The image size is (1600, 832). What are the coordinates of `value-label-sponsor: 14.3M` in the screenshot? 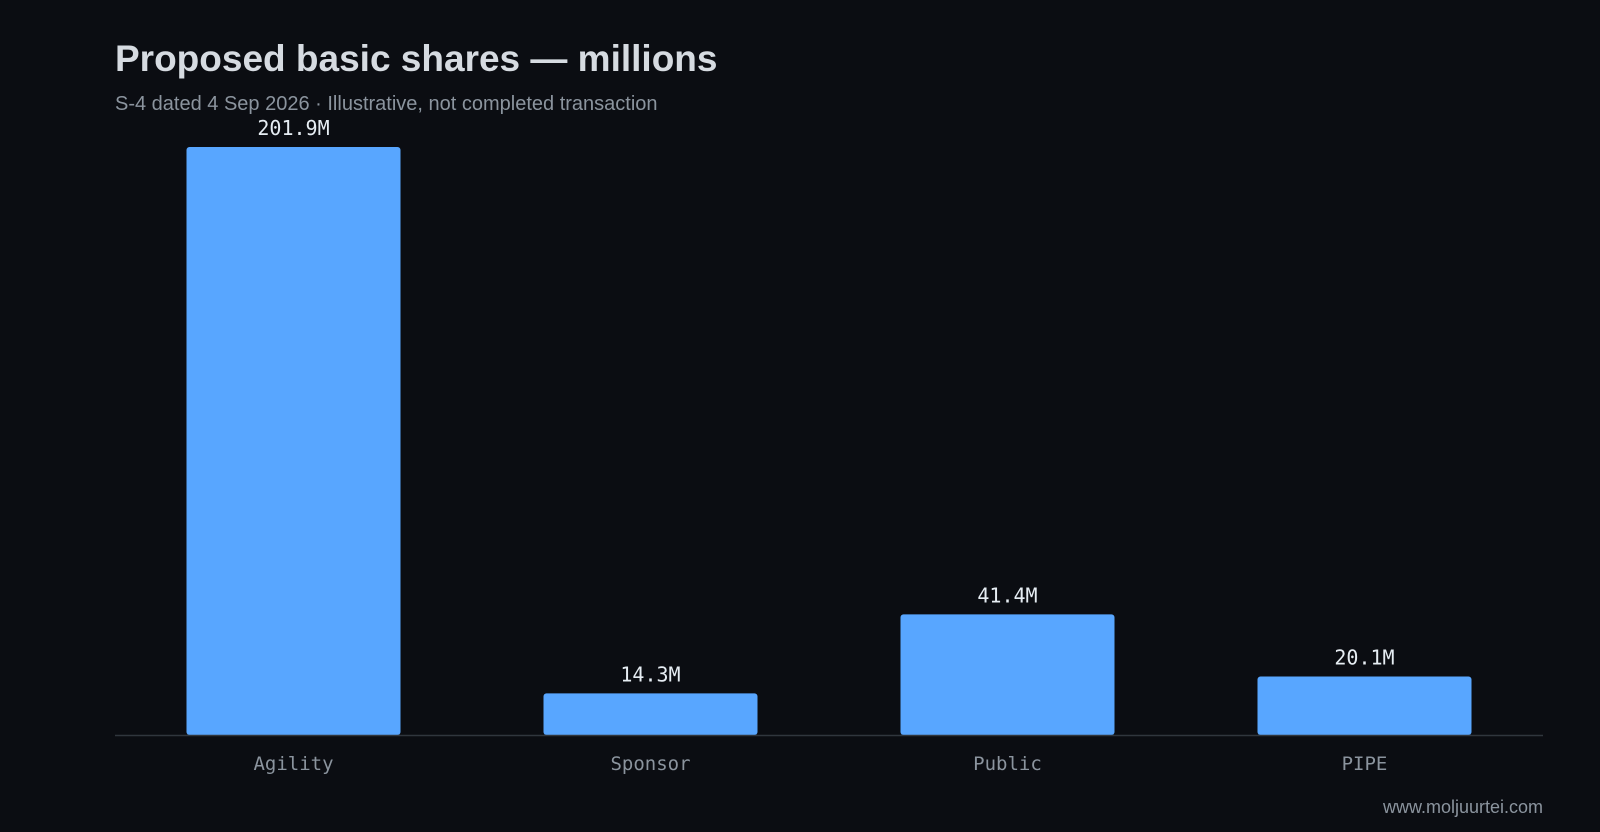 It's located at (650, 674).